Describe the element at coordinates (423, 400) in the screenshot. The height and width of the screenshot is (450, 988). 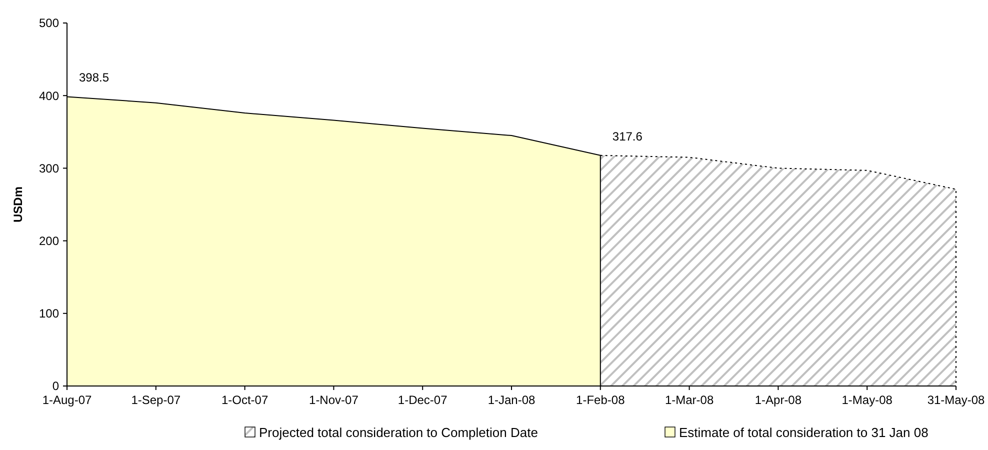
I see `x-tick-label: 1-Dec-07` at that location.